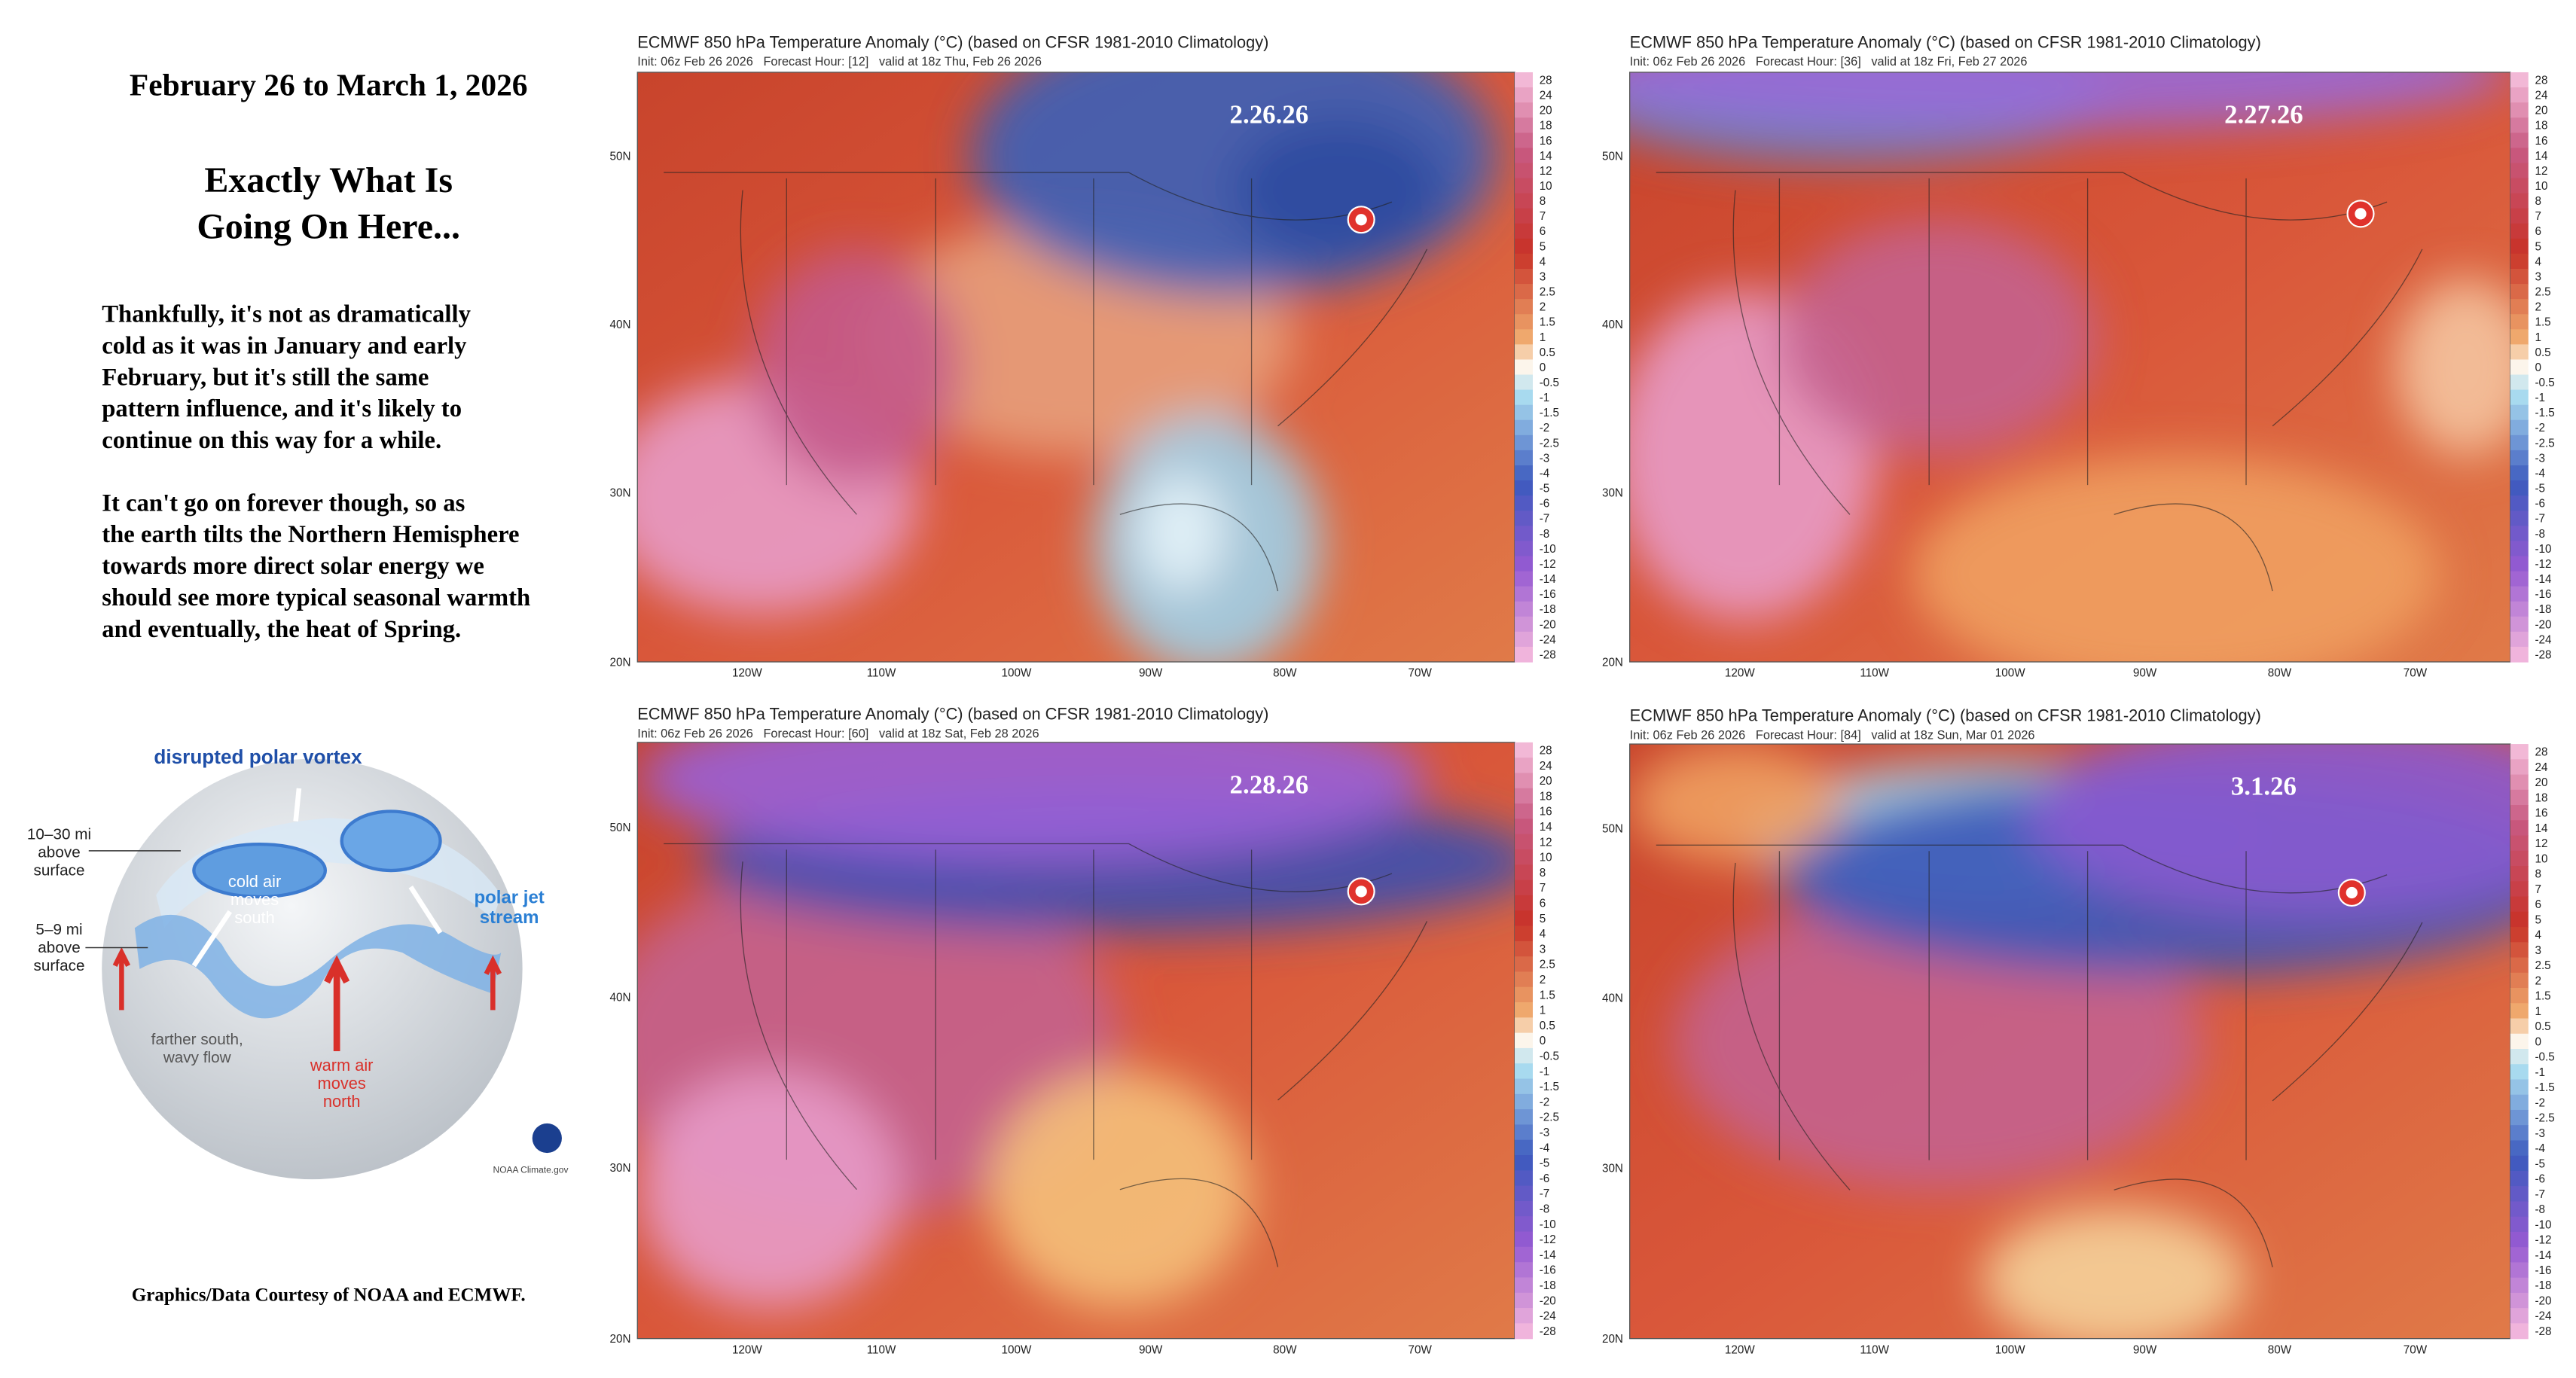  Describe the element at coordinates (426, 910) in the screenshot. I see `arrow` at that location.